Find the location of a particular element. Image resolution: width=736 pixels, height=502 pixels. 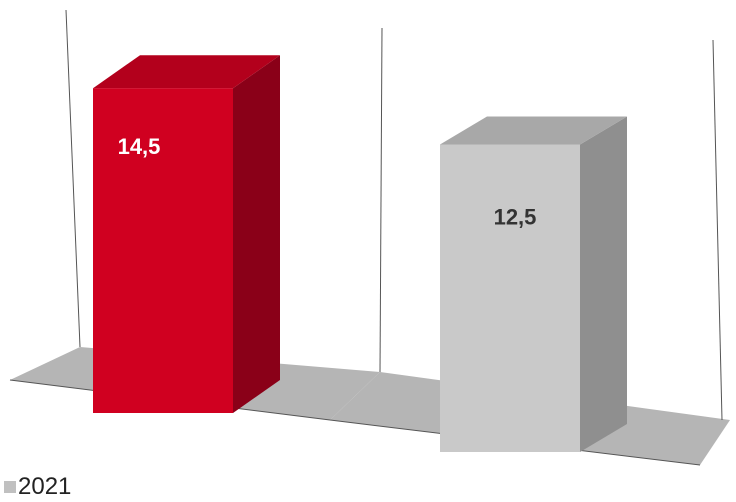

wall-line-middle is located at coordinates (381, 200).